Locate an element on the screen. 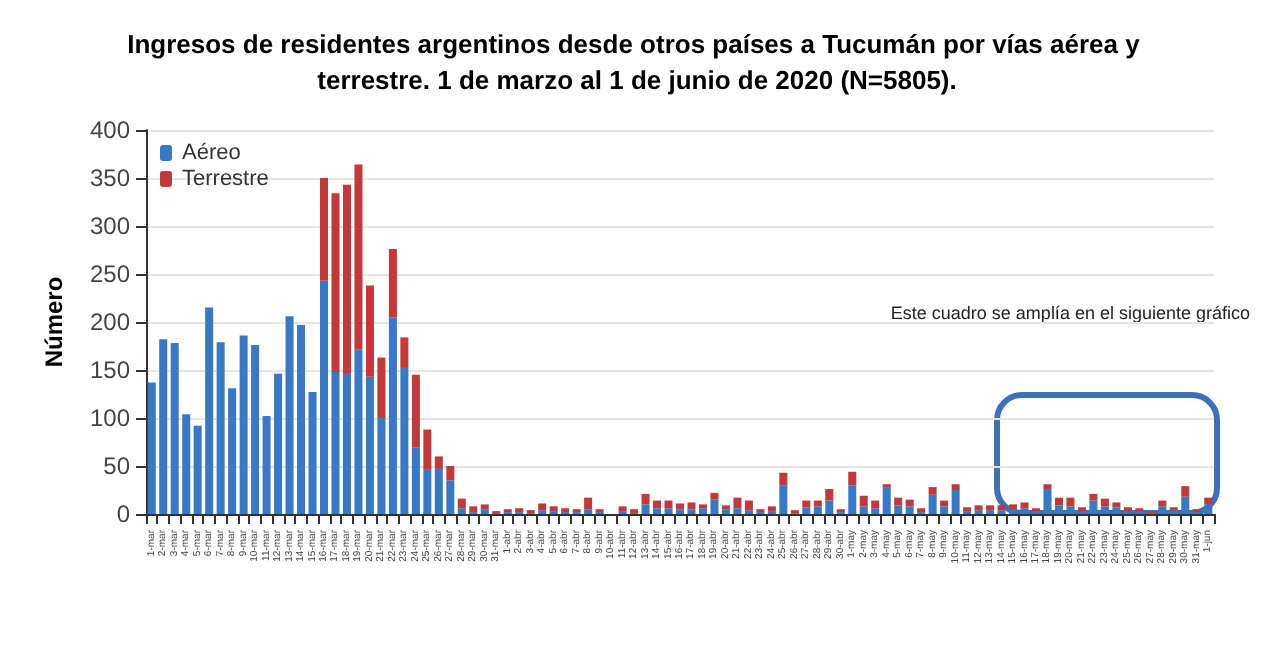 The width and height of the screenshot is (1274, 662). legend-label: Aéreo is located at coordinates (211, 153).